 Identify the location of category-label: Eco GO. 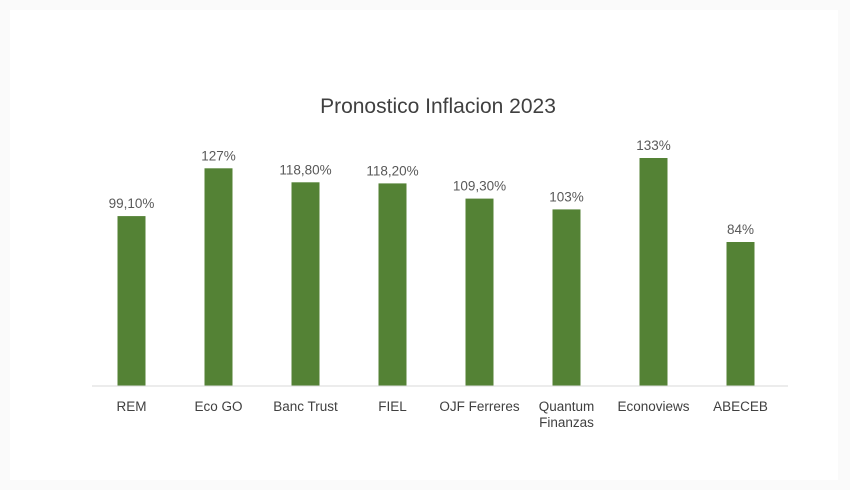
(218, 406).